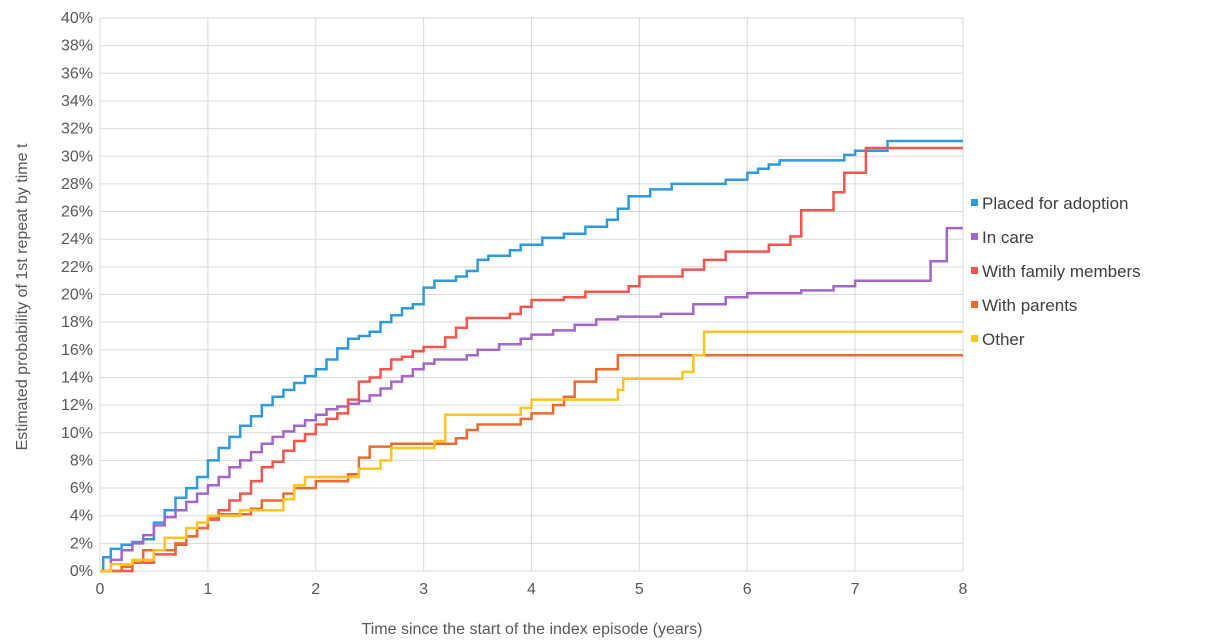 The height and width of the screenshot is (643, 1205). What do you see at coordinates (100, 589) in the screenshot?
I see `x-tick-label: 0` at bounding box center [100, 589].